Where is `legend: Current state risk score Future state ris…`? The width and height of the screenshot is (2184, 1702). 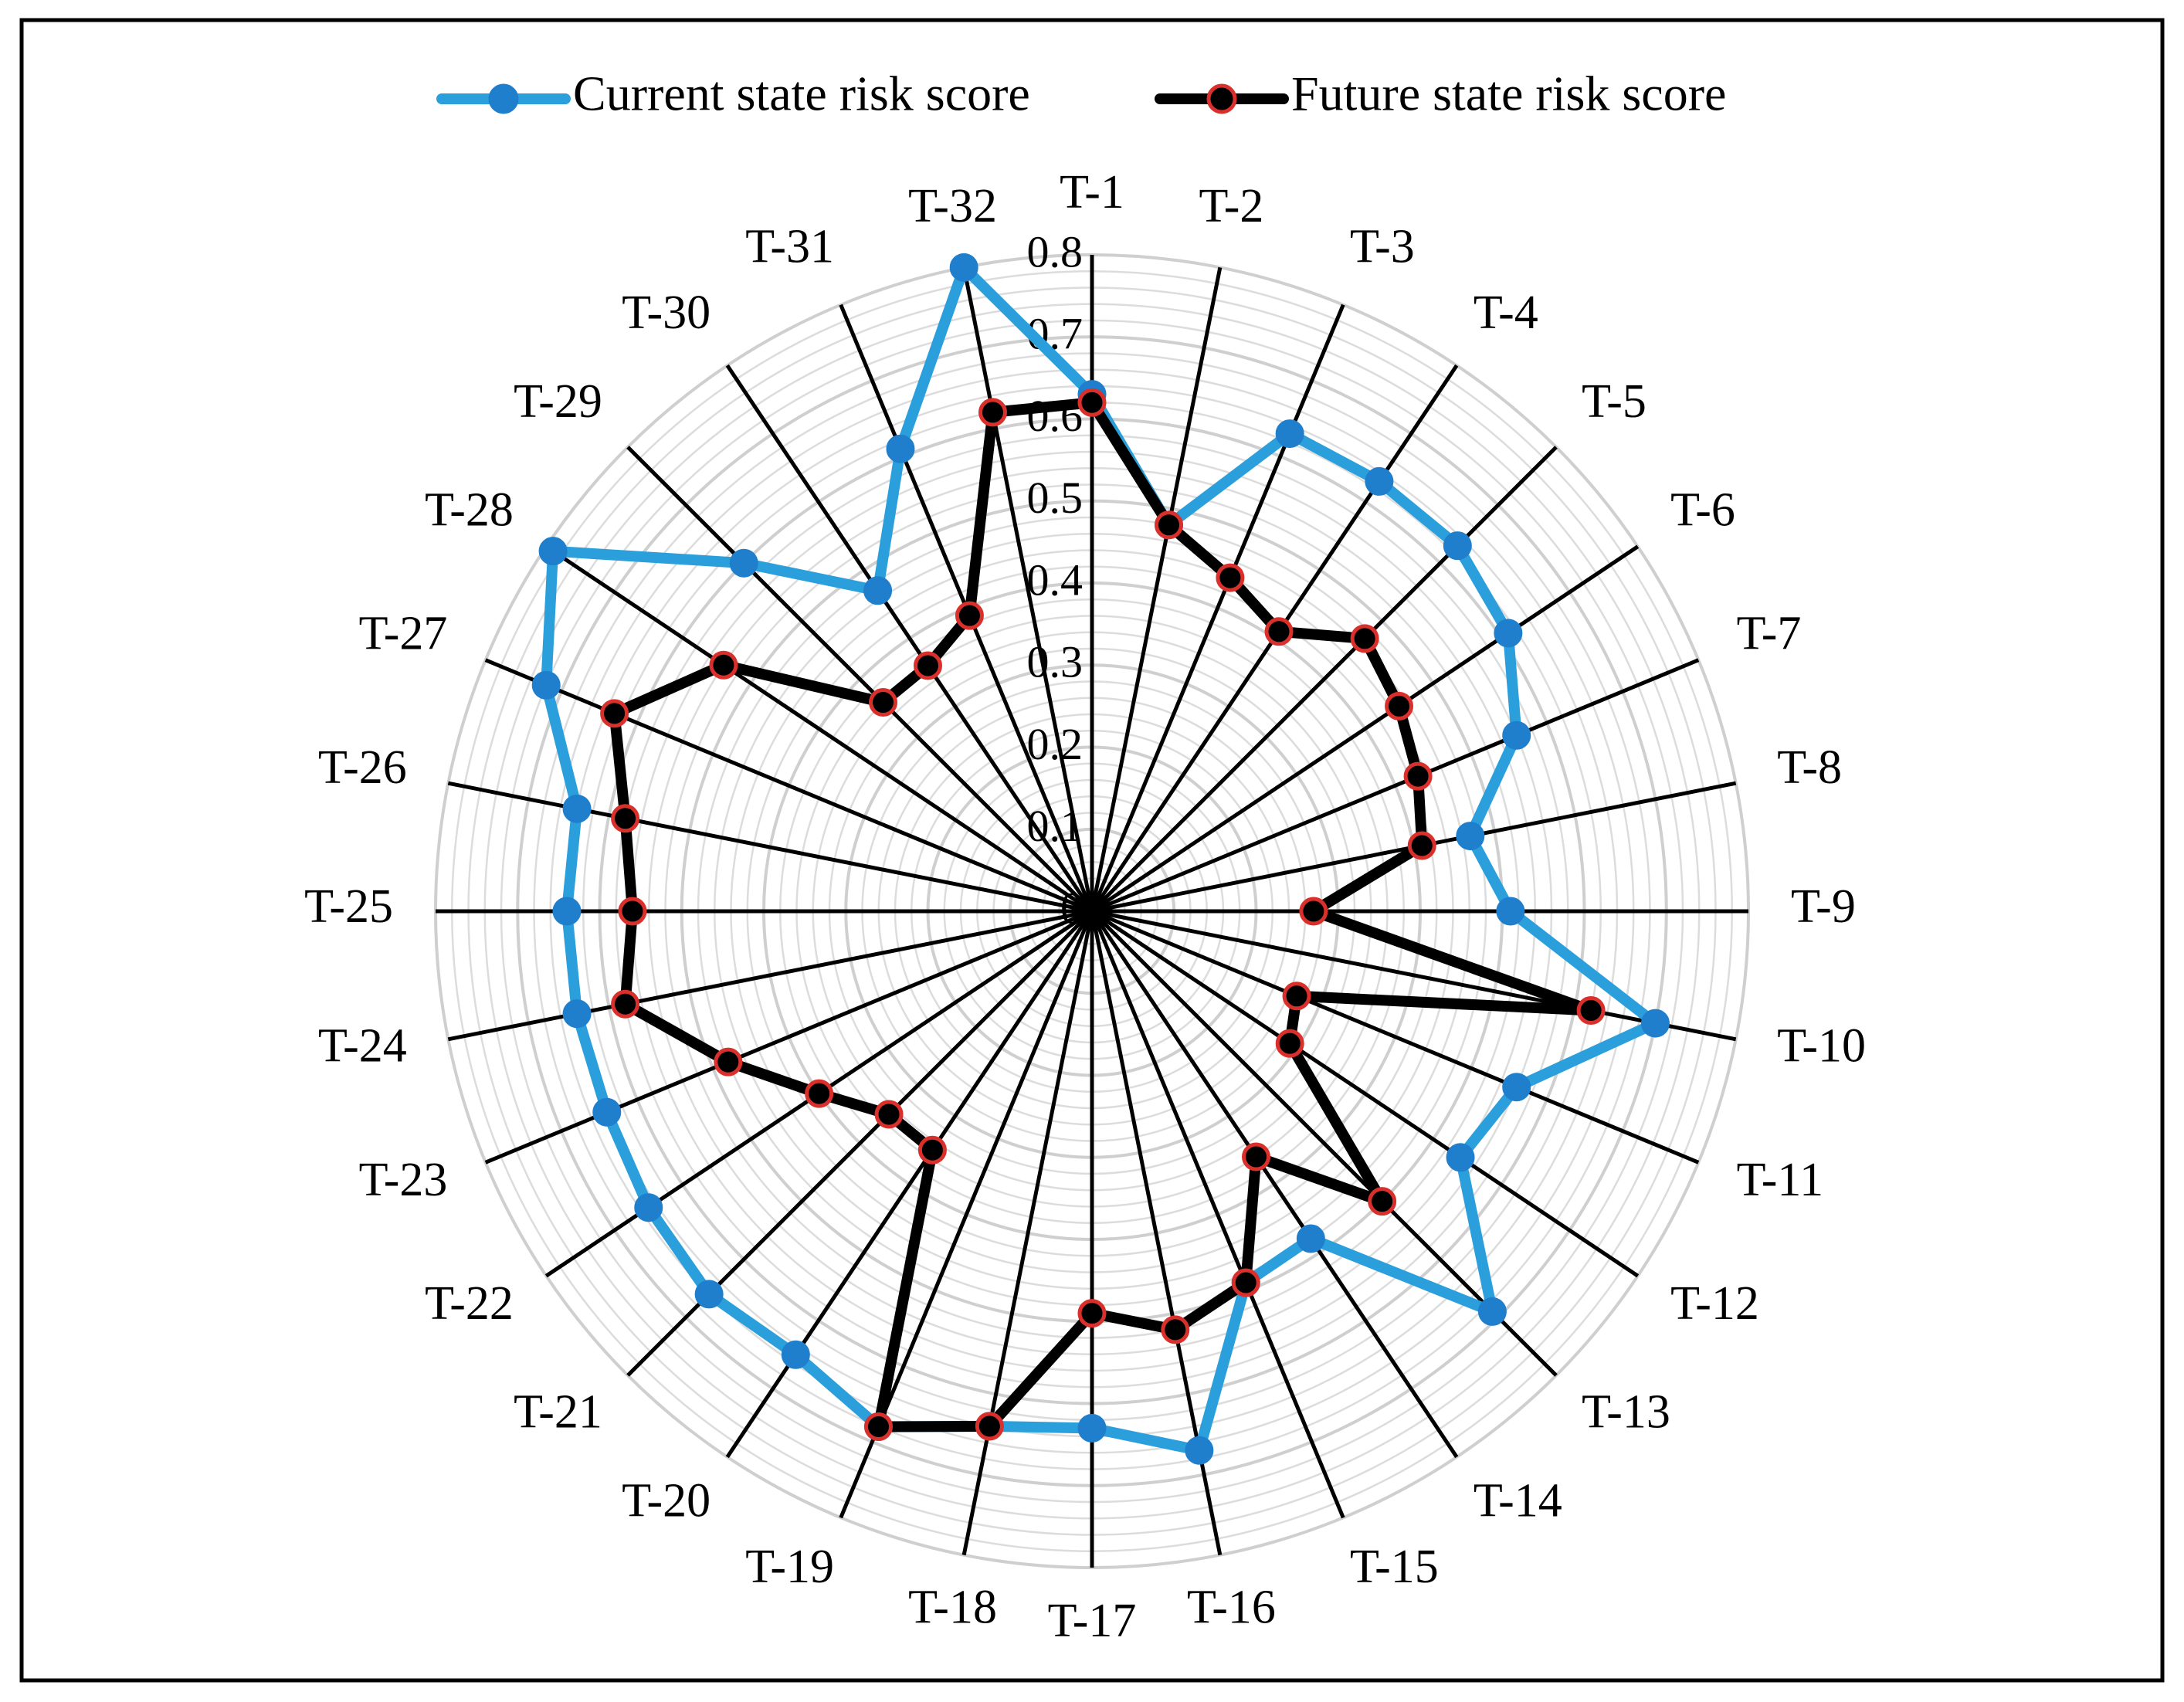 legend: Current state risk score Future state ris… is located at coordinates (1081, 93).